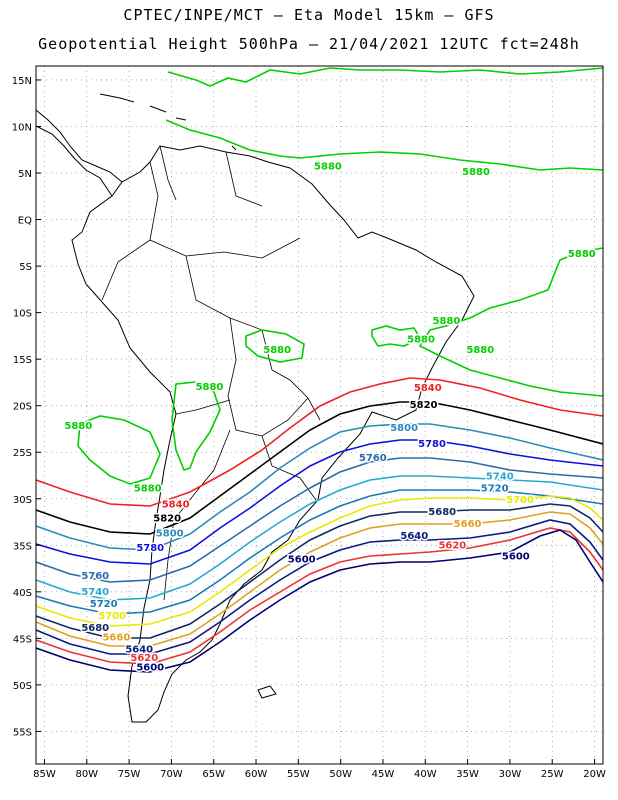  I want to click on contour-5880-andes, so click(196, 426).